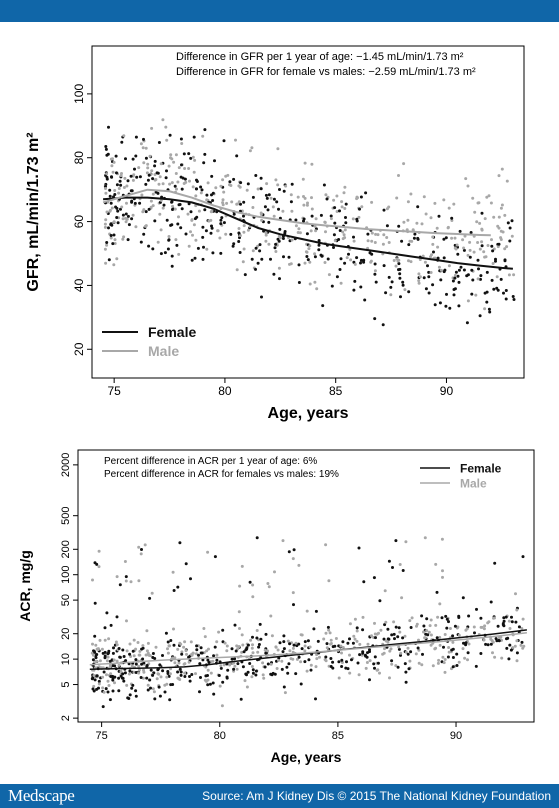 The height and width of the screenshot is (808, 559). What do you see at coordinates (41, 795) in the screenshot?
I see `medscape-logo: Medscape` at bounding box center [41, 795].